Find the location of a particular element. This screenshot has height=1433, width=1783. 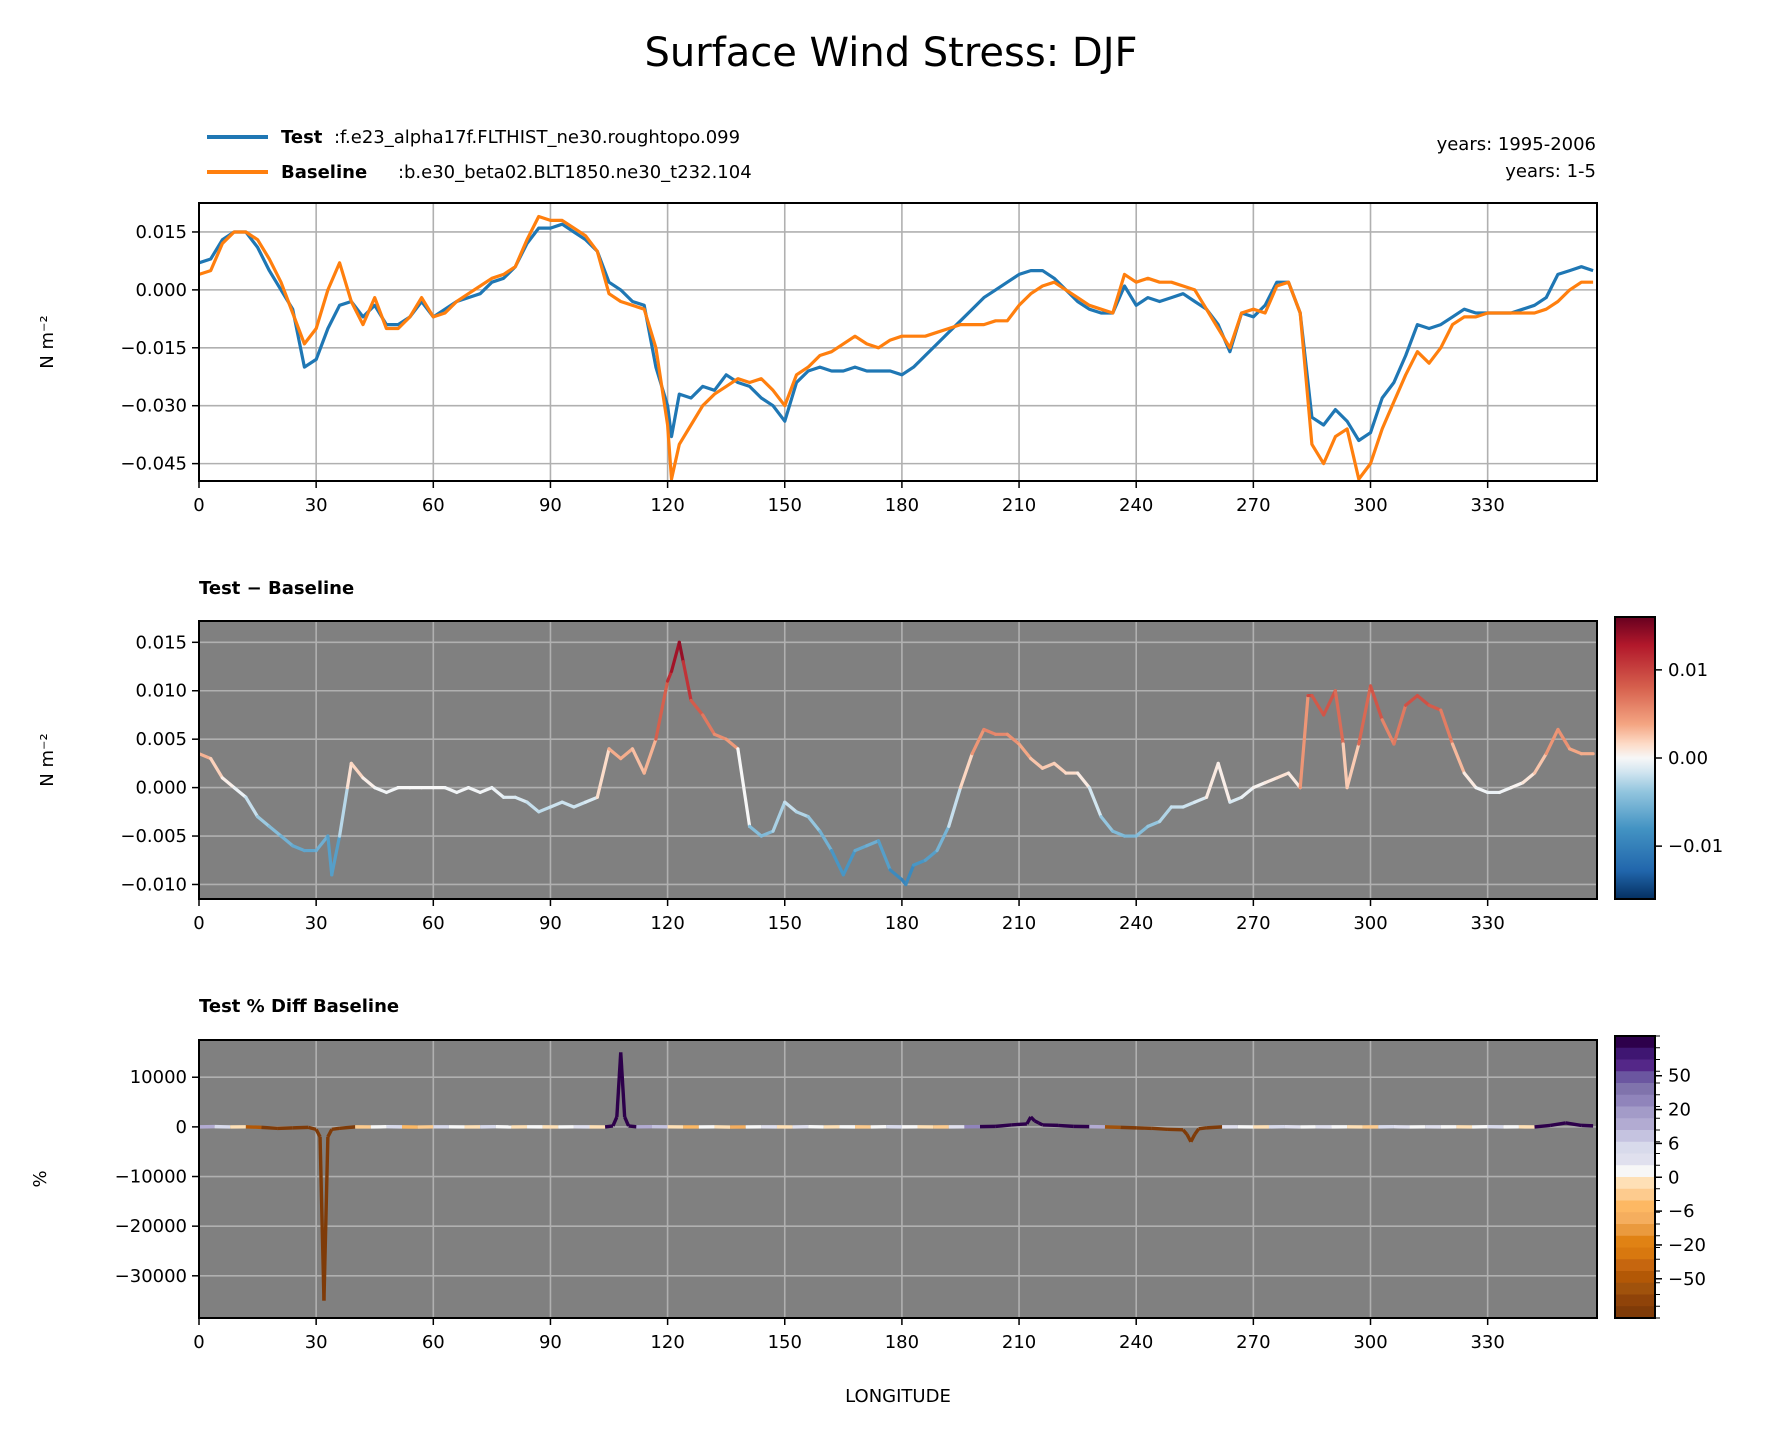

panel-3-title: Test % Diff Baseline is located at coordinates (299, 1006).